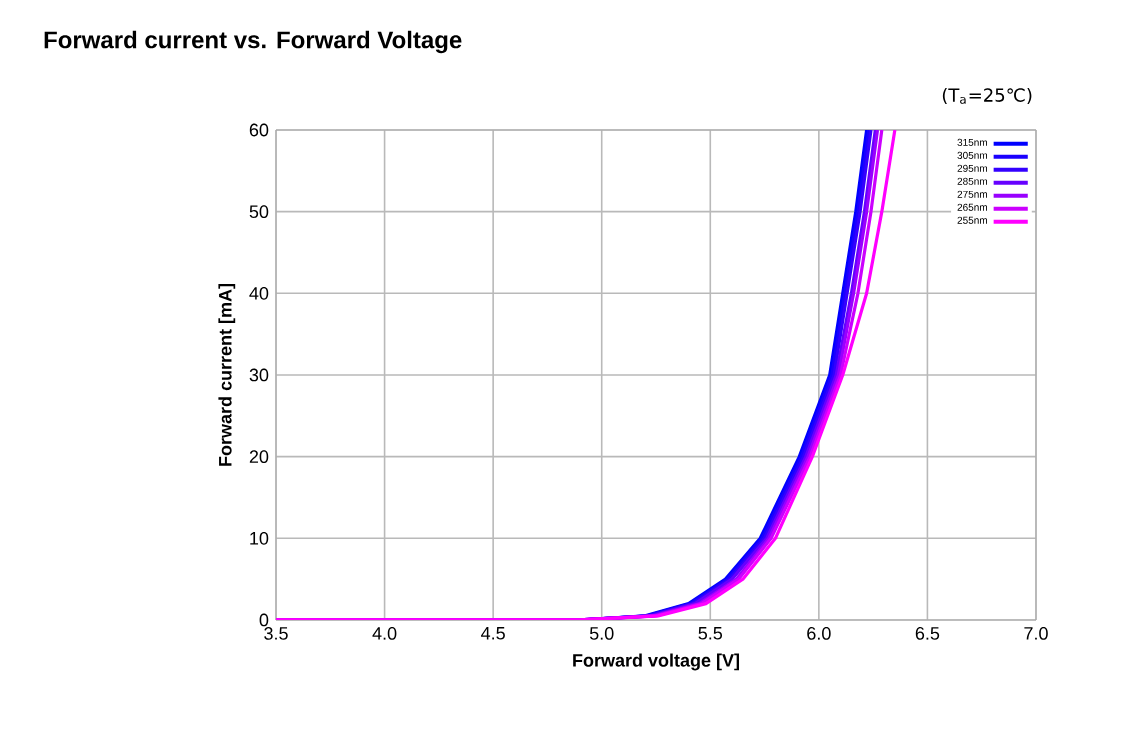 The width and height of the screenshot is (1136, 738). What do you see at coordinates (276, 633) in the screenshot?
I see `x-tick-label: 3.5` at bounding box center [276, 633].